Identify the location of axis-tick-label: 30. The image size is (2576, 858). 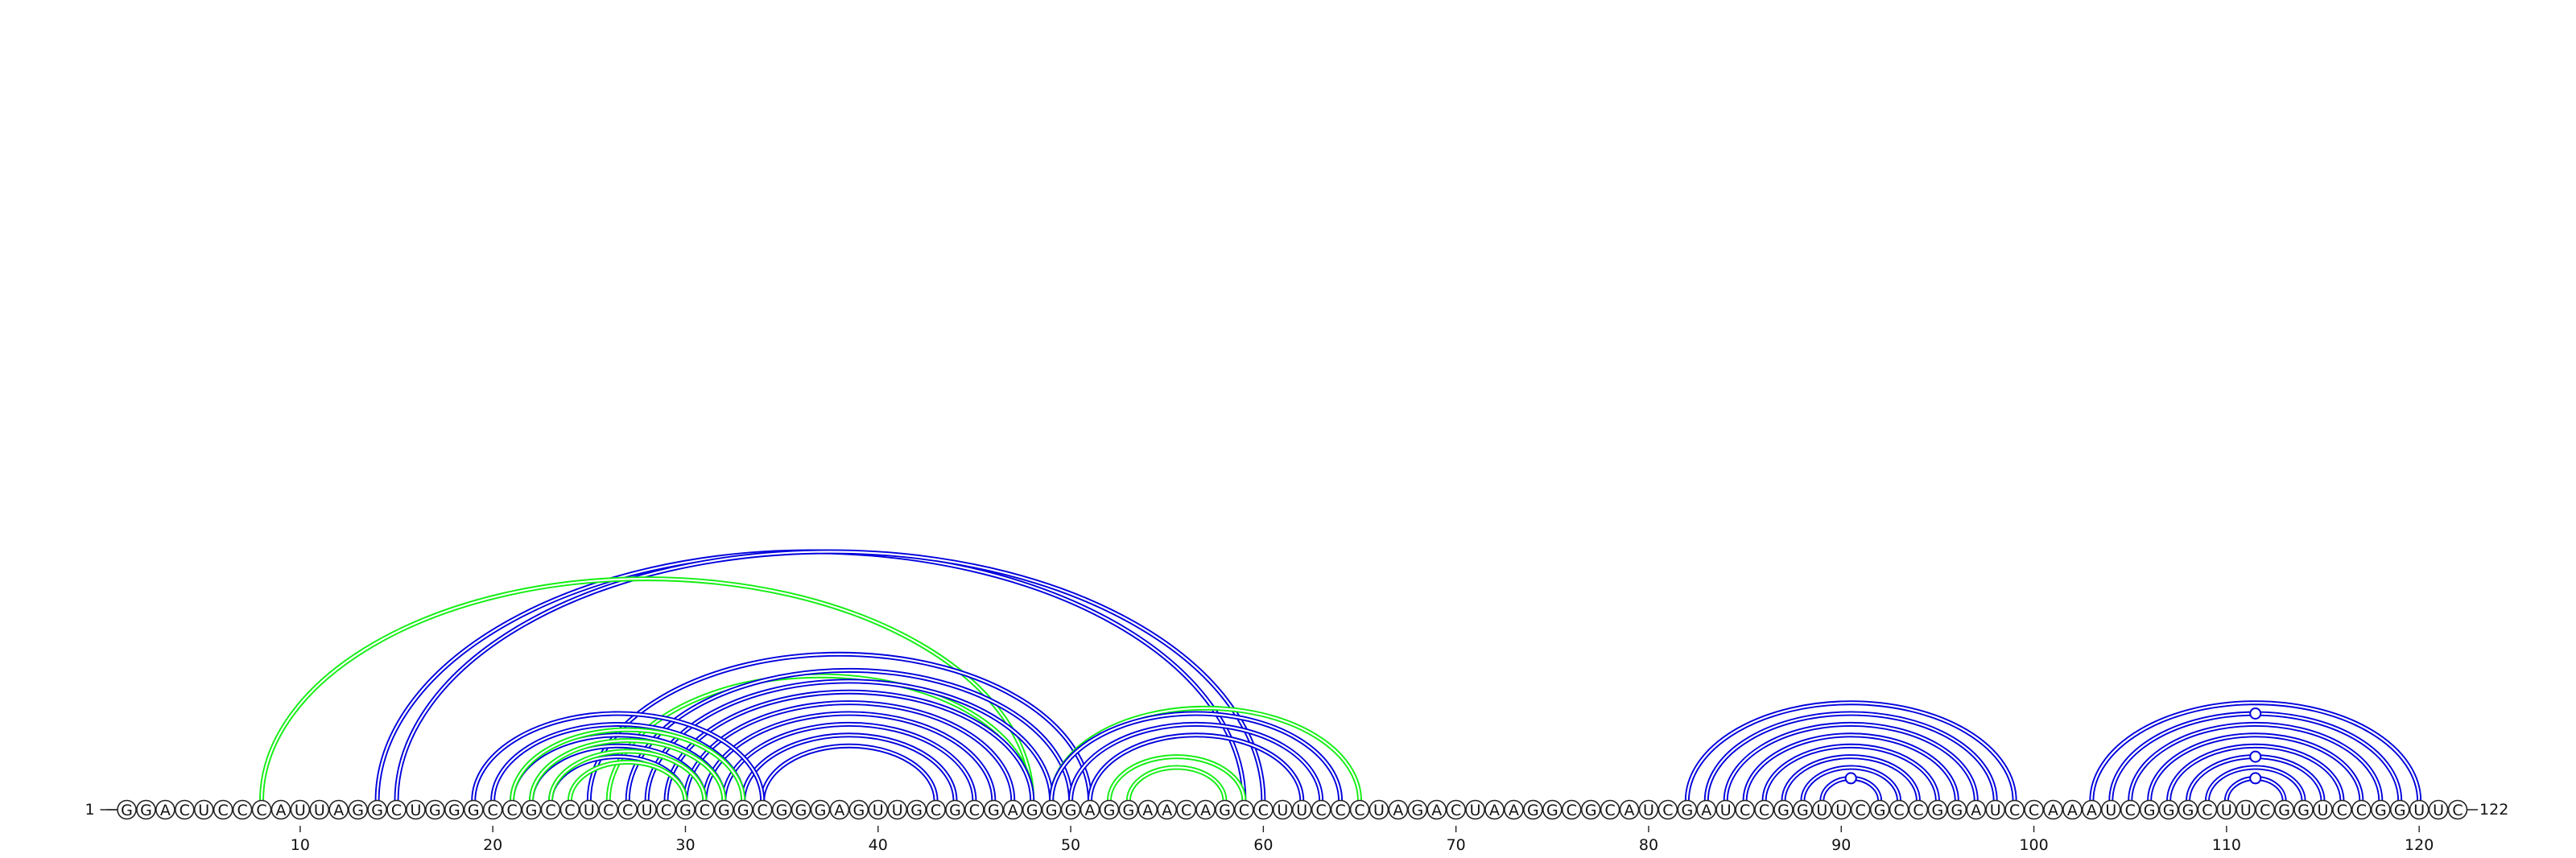
(685, 845).